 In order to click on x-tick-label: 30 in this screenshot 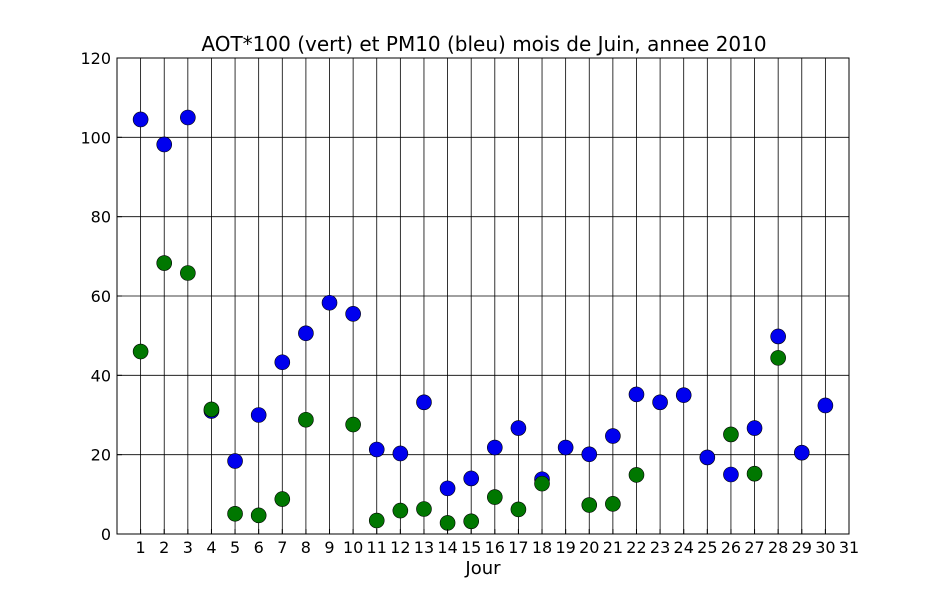, I will do `click(825, 547)`.